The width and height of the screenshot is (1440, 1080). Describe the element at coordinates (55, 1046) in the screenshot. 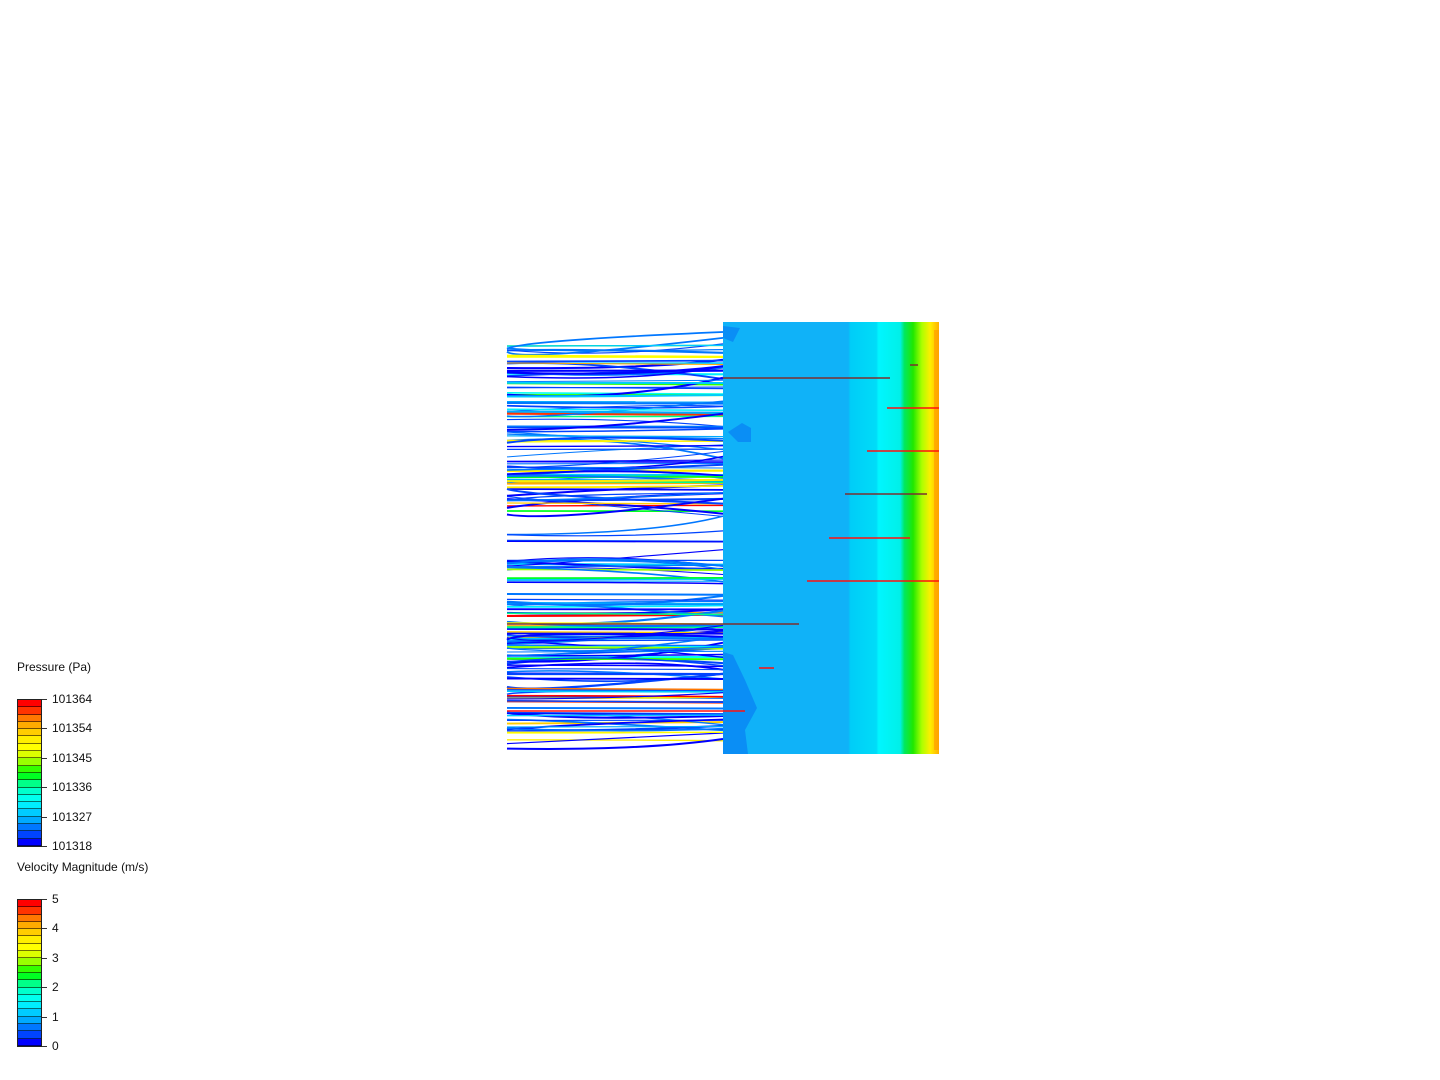

I see `colorbar-tick-label: 0` at that location.